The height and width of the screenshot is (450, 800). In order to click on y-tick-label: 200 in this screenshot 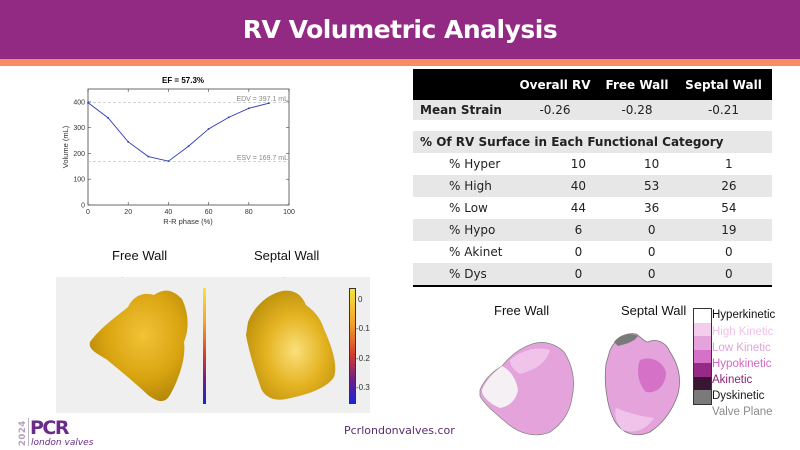, I will do `click(79, 154)`.